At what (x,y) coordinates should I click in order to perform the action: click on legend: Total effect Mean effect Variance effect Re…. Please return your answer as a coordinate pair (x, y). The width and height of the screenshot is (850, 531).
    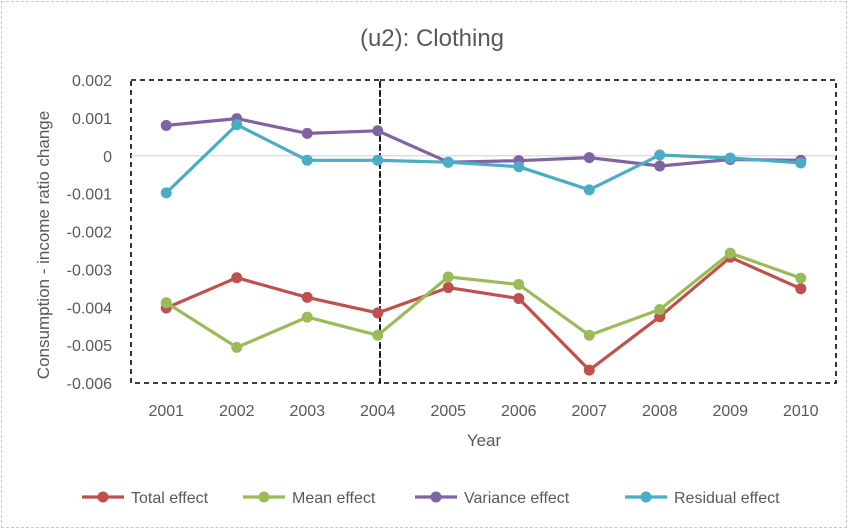
    Looking at the image, I should click on (431, 498).